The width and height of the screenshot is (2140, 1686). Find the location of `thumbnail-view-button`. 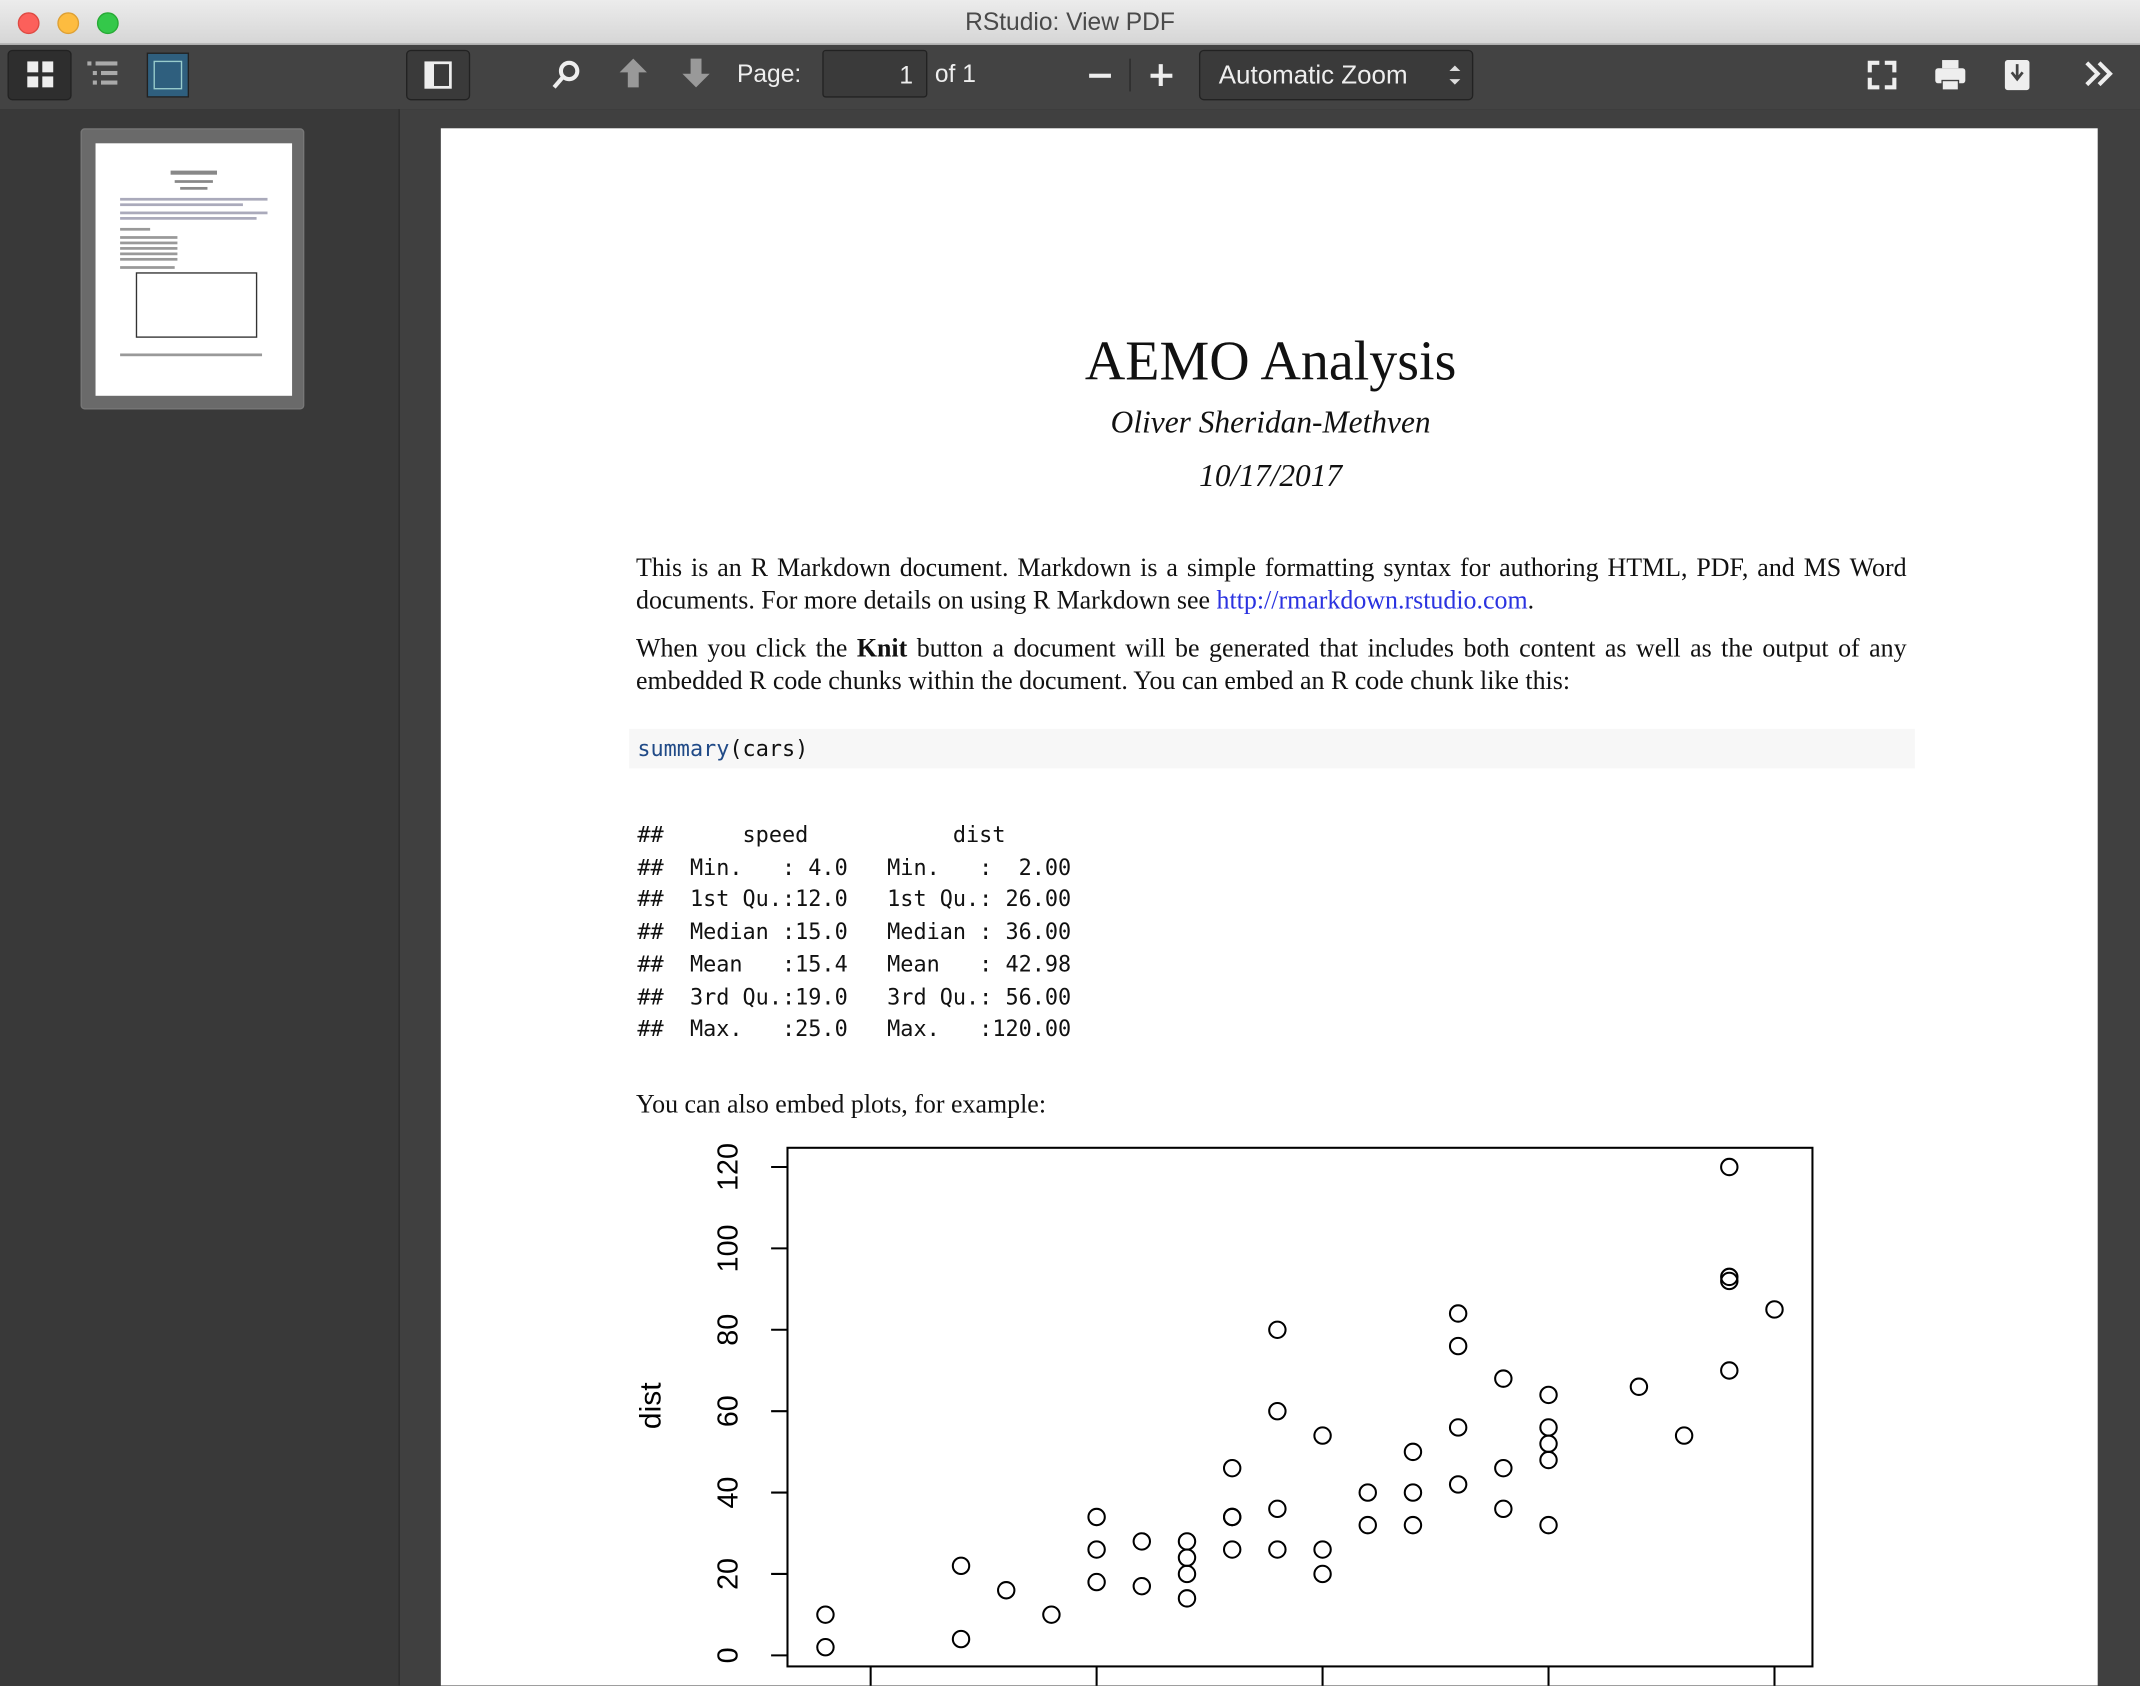

thumbnail-view-button is located at coordinates (39, 75).